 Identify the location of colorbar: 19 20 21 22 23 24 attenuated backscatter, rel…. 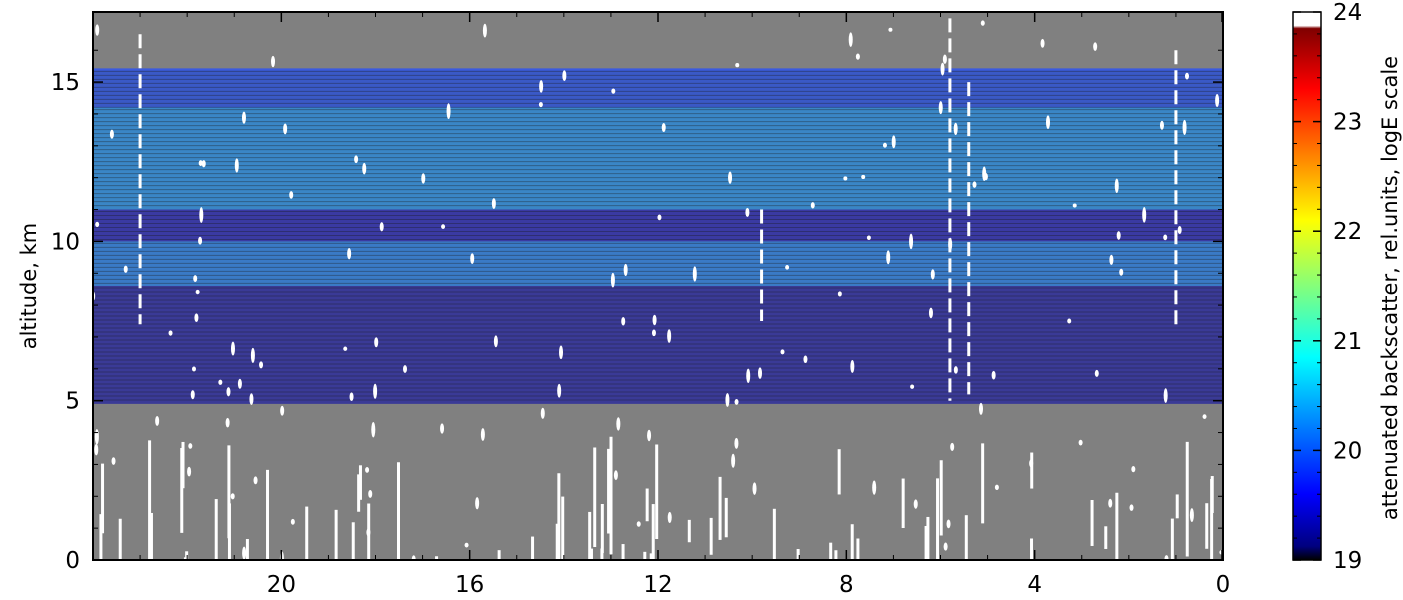
(1347, 287).